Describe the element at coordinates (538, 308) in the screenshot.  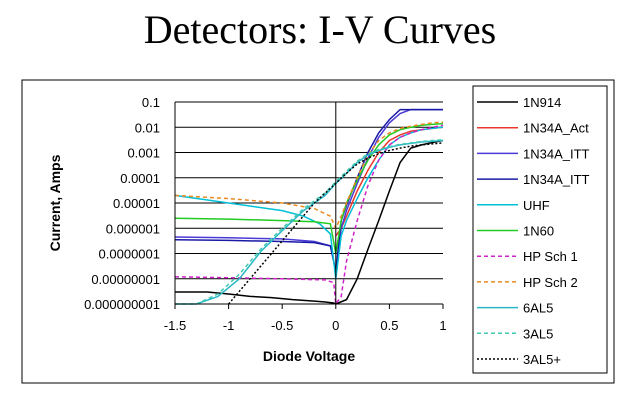
I see `legend-label: 6AL5` at that location.